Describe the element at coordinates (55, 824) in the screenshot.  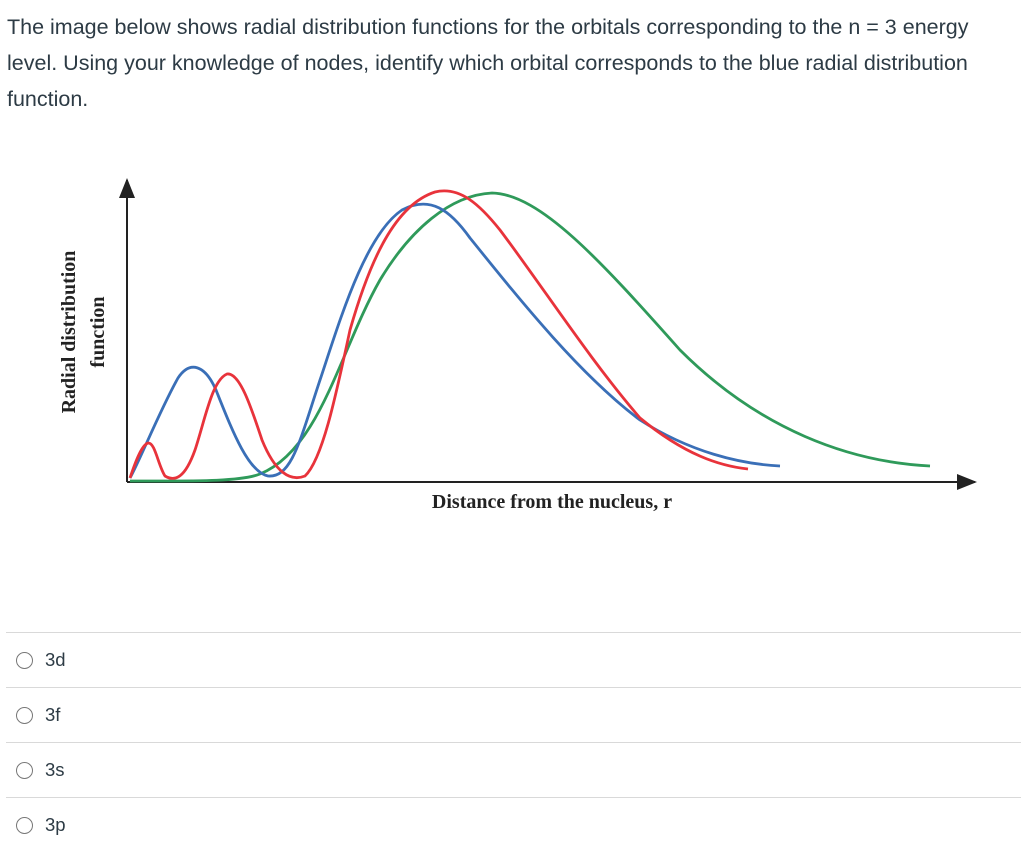
I see `answer-label: 3p` at that location.